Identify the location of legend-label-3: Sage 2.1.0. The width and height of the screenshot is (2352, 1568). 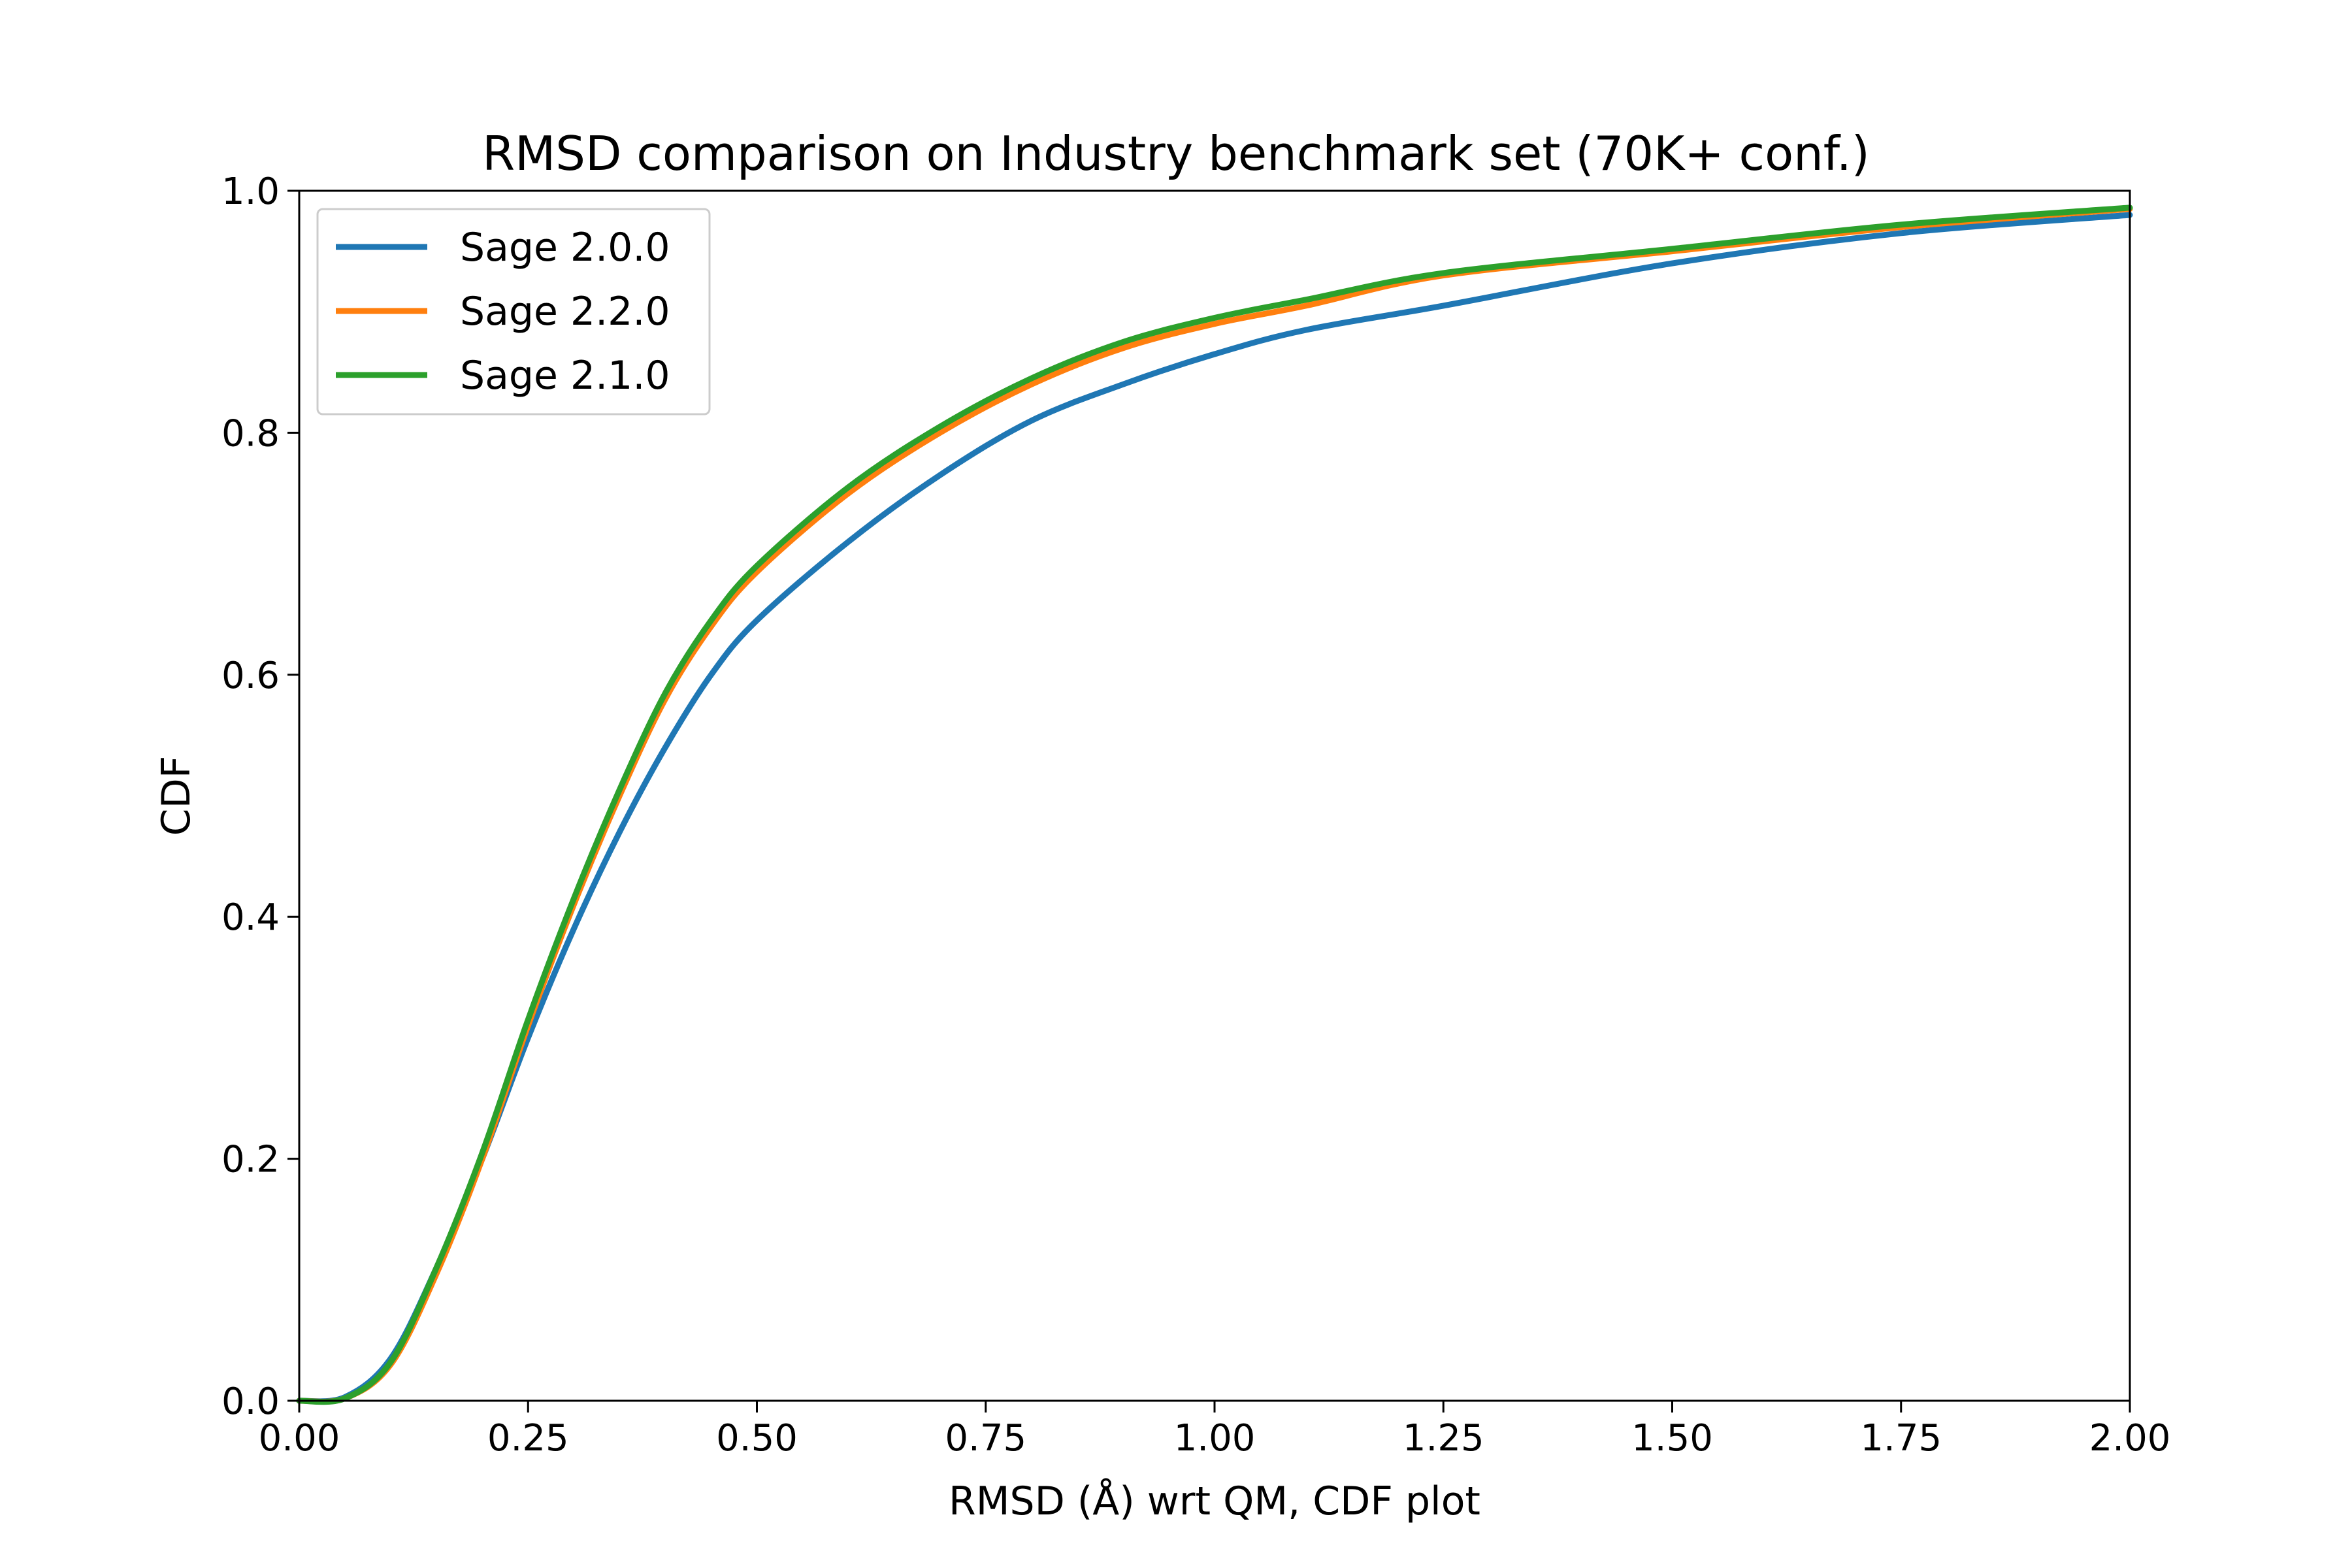
(565, 376).